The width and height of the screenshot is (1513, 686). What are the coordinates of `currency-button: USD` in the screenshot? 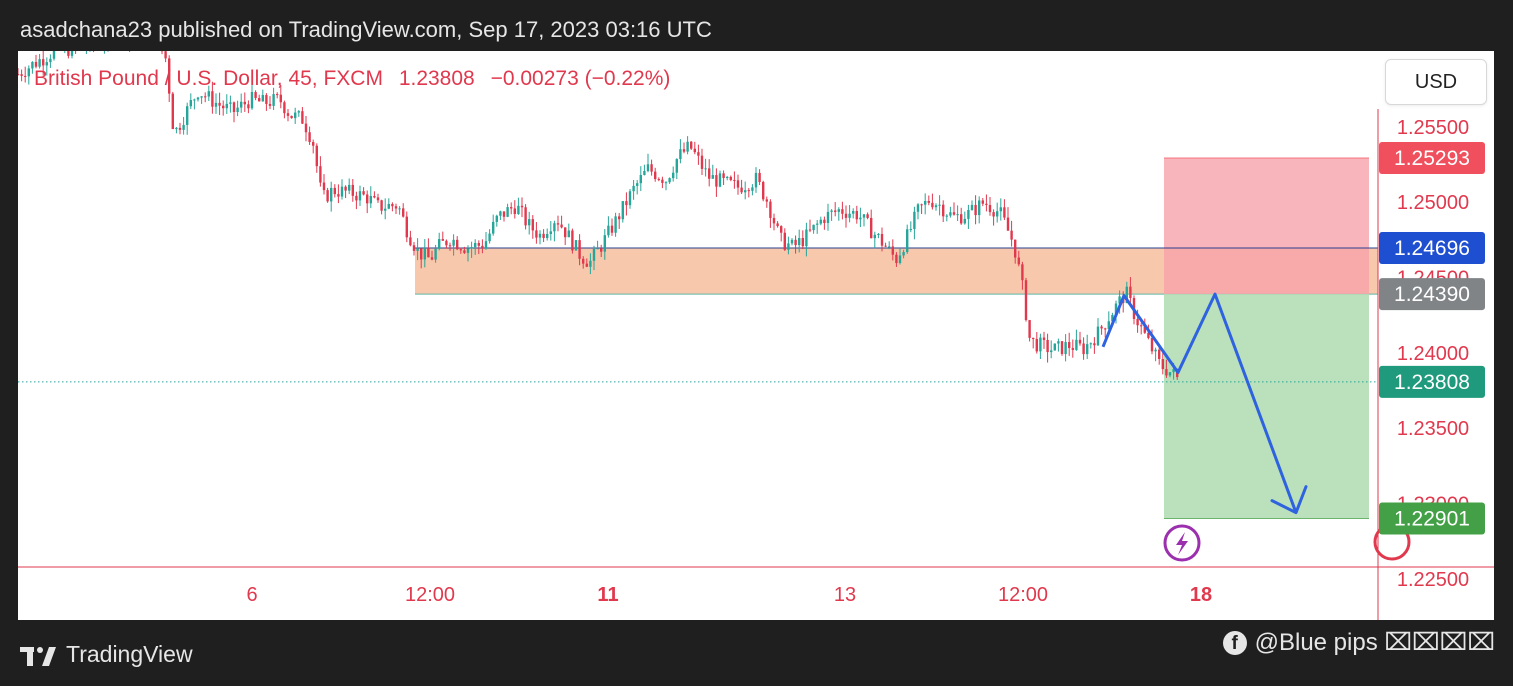 It's located at (1436, 82).